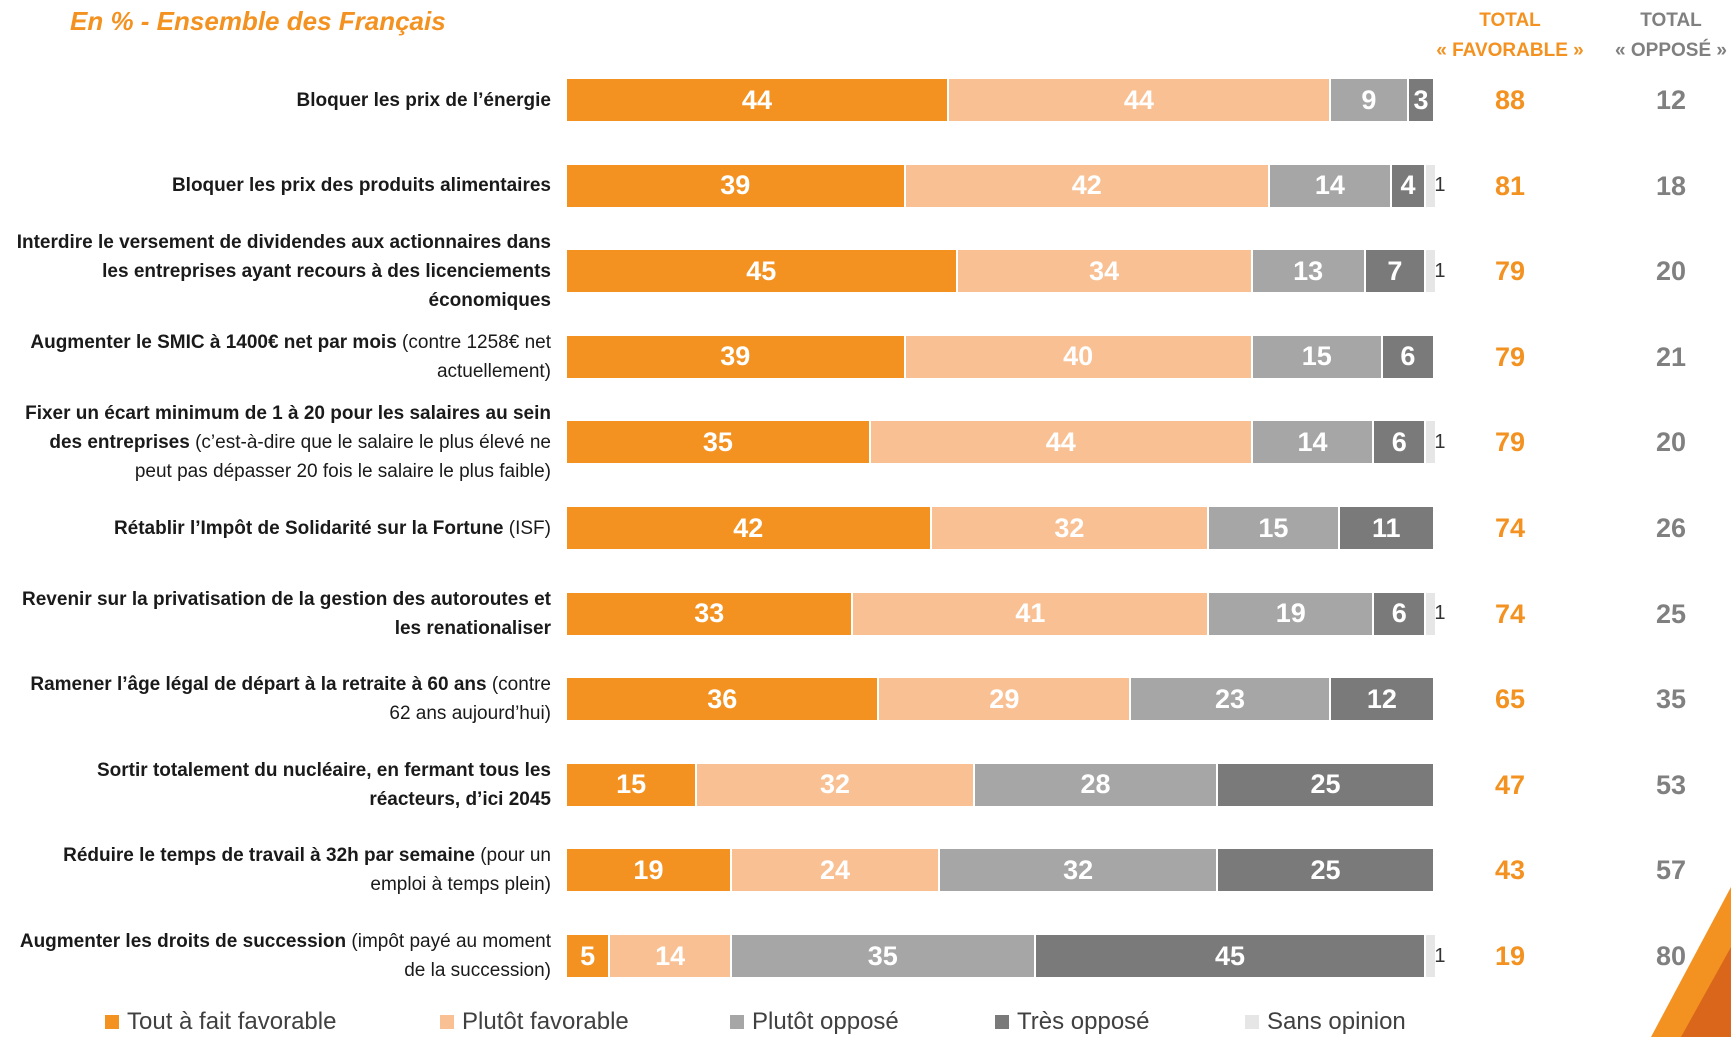  I want to click on bar-segment-plutot-favorable: 44, so click(1061, 442).